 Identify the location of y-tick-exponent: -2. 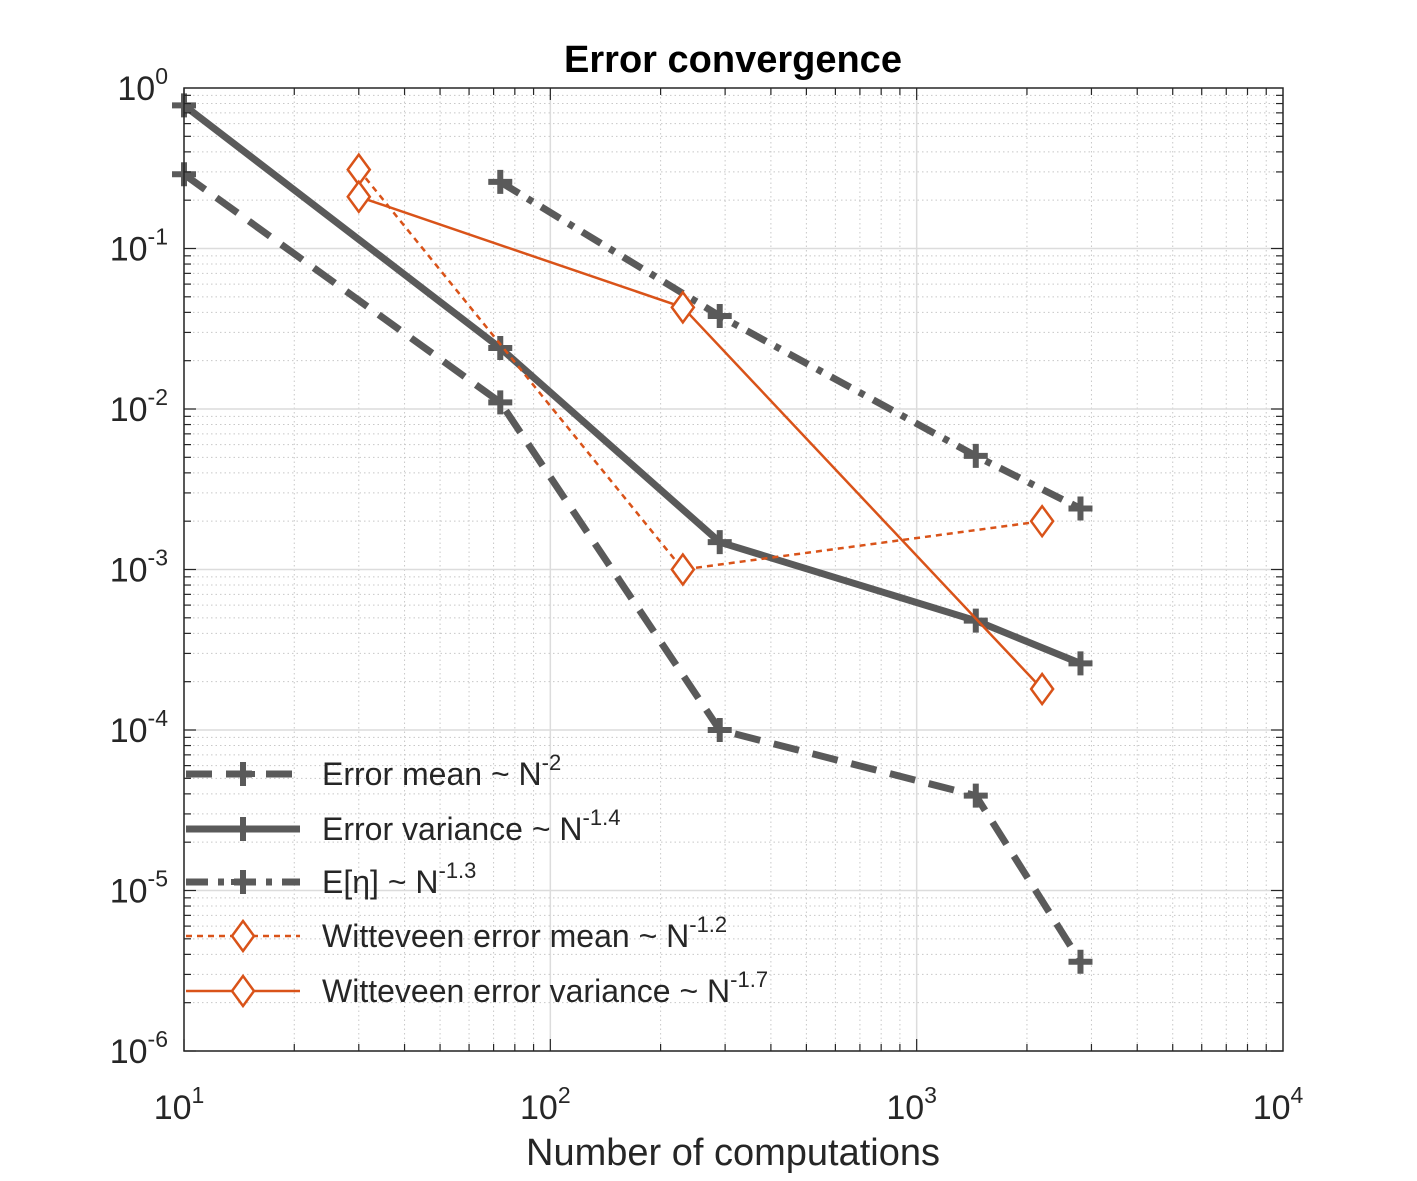
(158, 397).